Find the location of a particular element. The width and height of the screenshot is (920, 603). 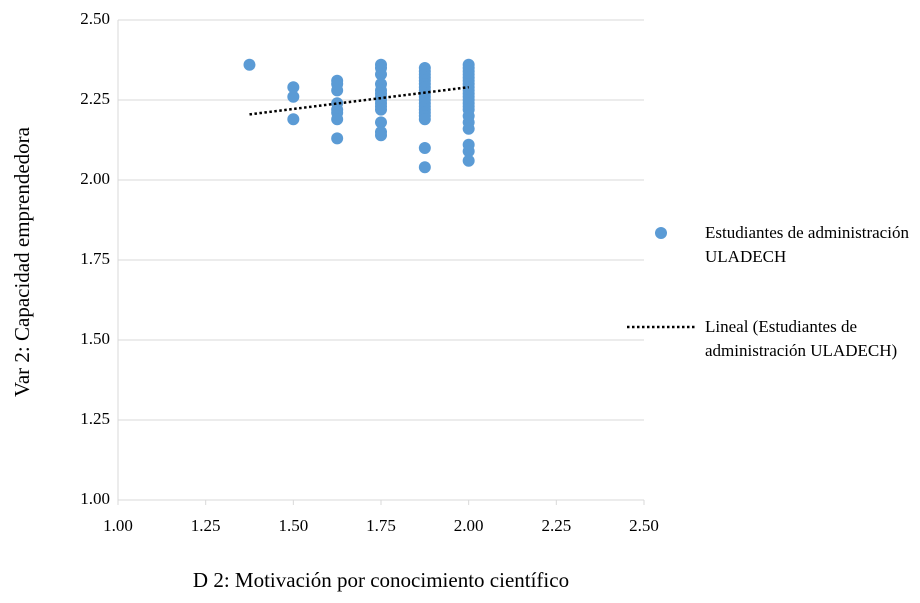

x-tick-label: 1.50 is located at coordinates (293, 525).